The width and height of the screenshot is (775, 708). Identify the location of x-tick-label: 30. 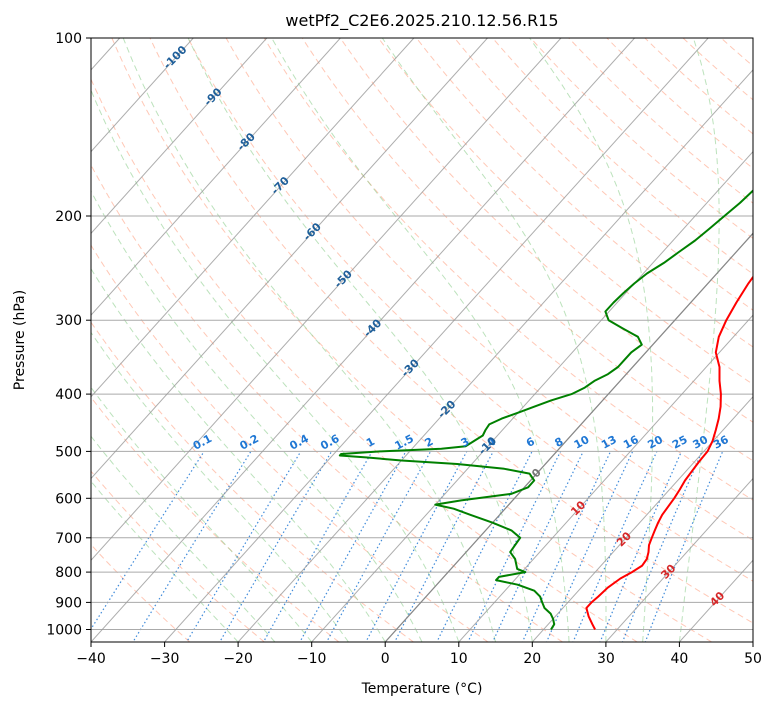
(606, 659).